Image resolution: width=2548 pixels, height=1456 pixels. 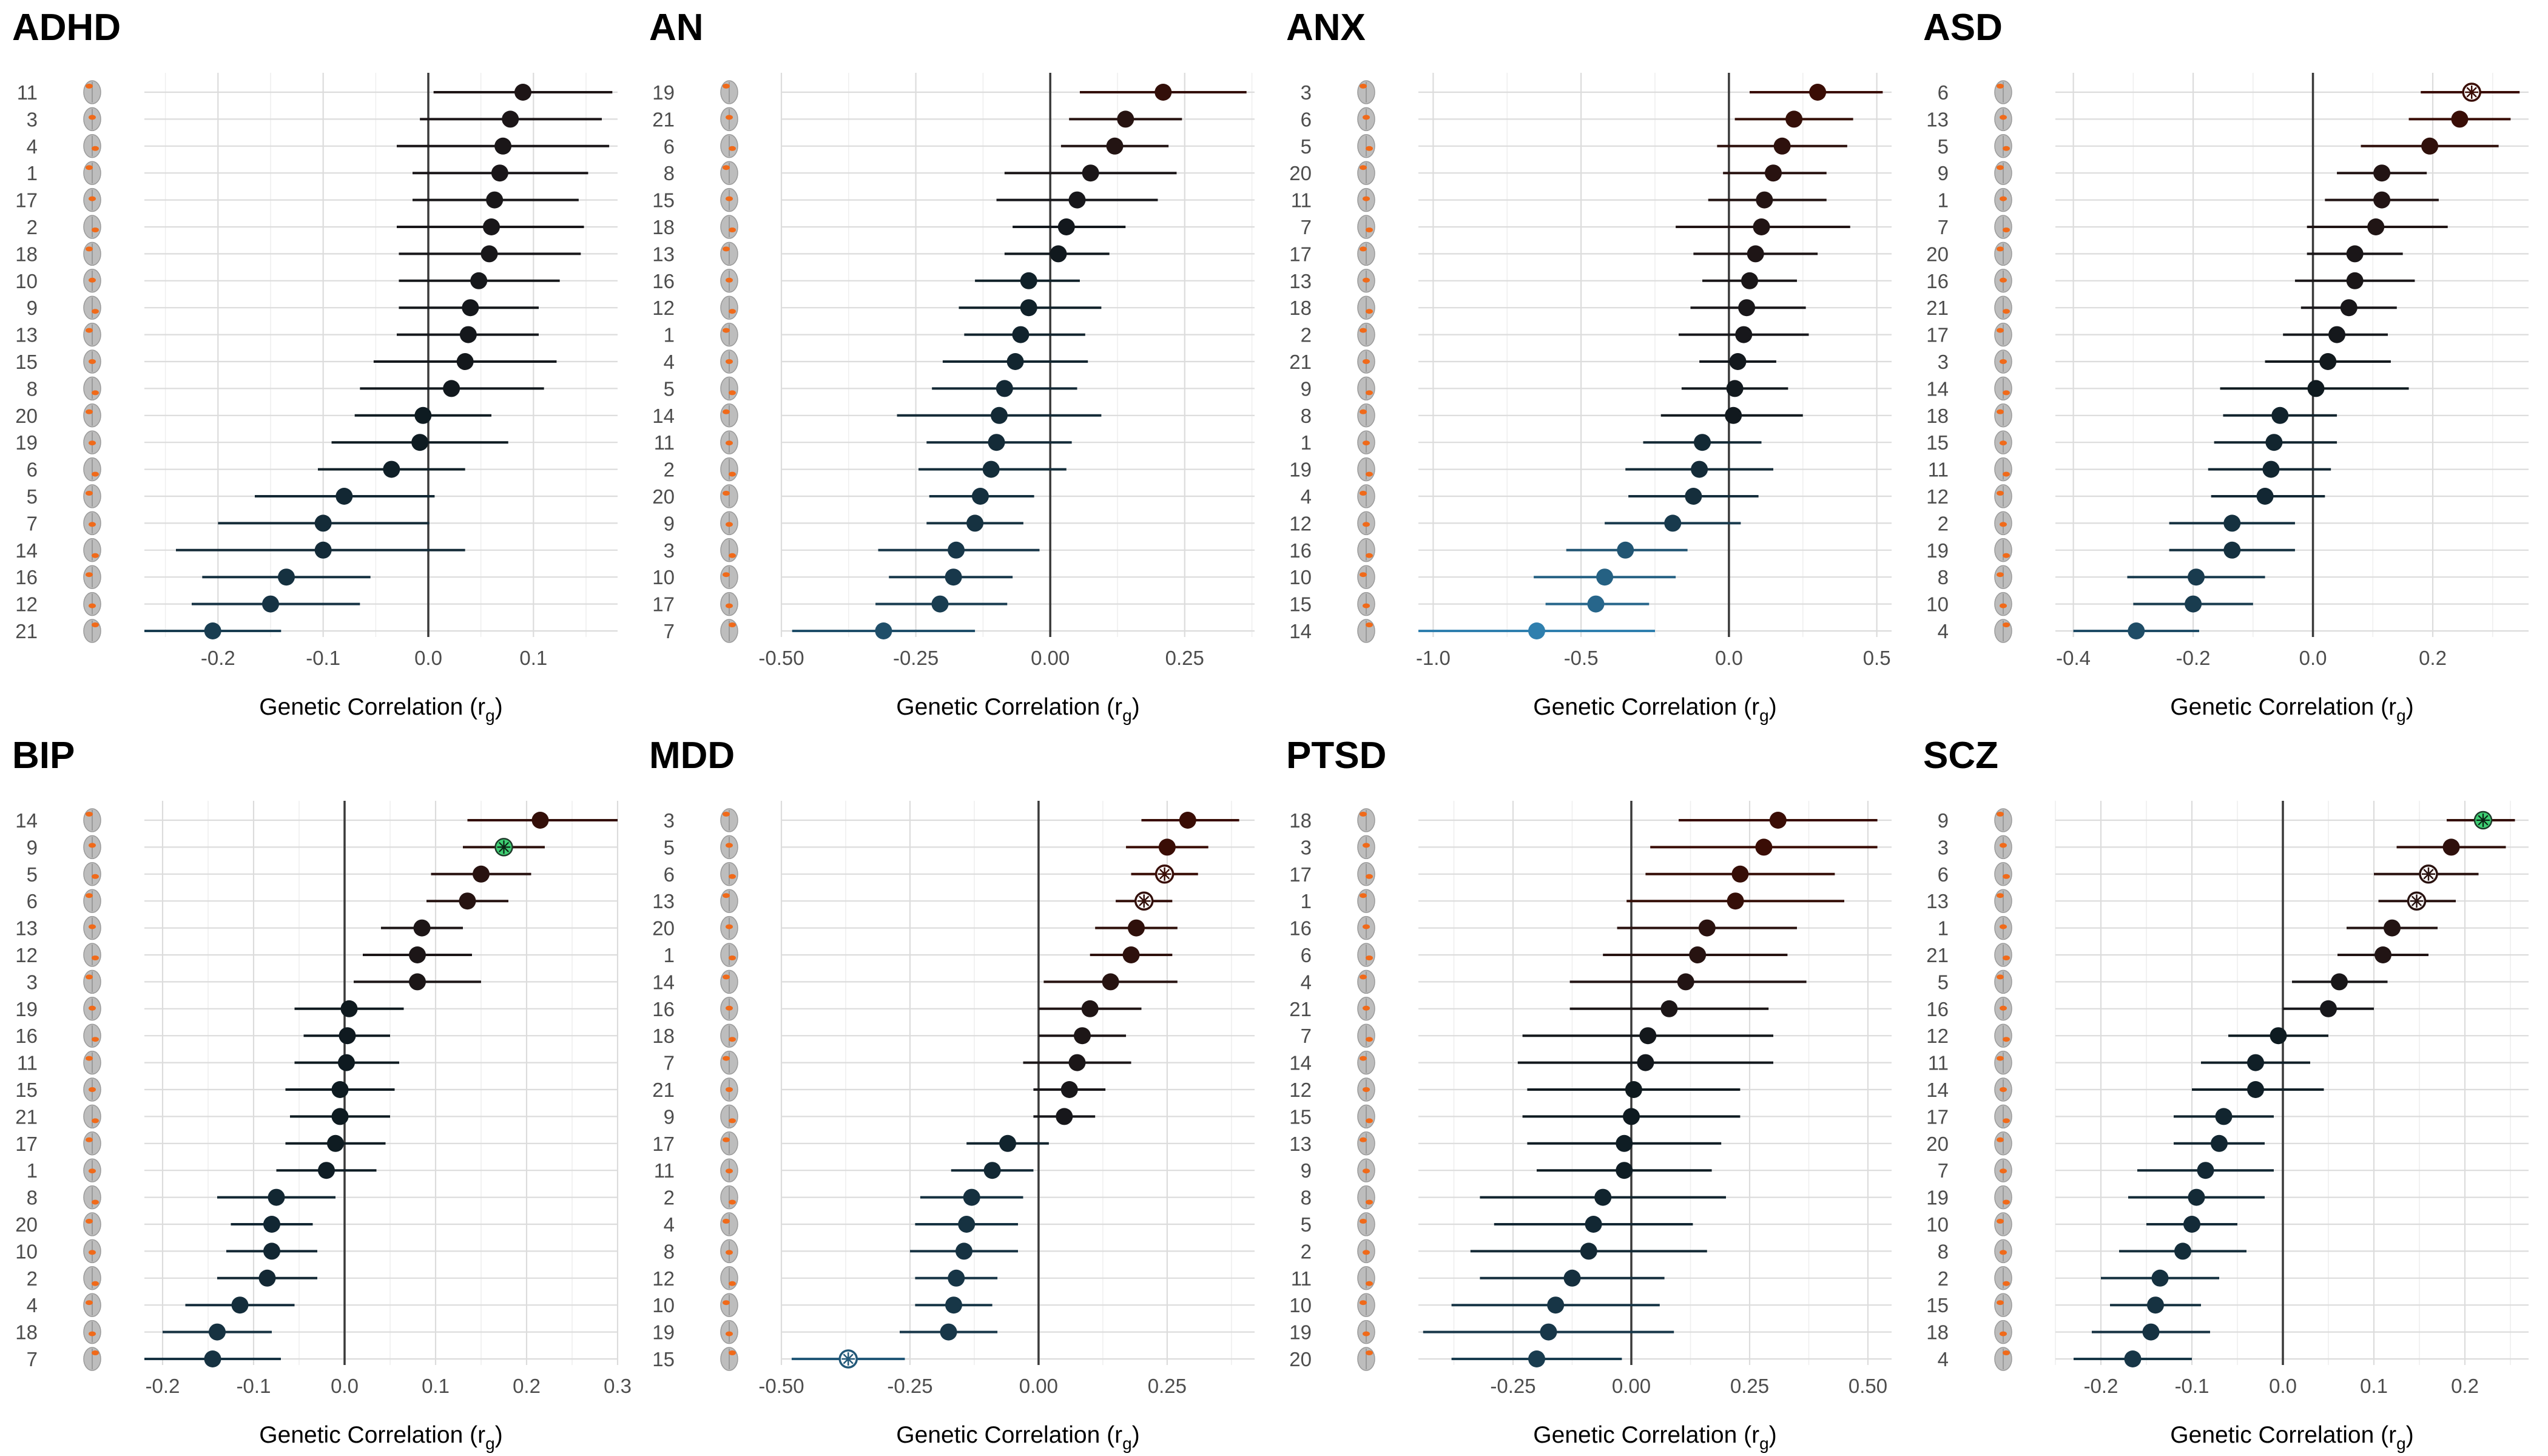 What do you see at coordinates (1543, 927) in the screenshot?
I see `row-16: 16` at bounding box center [1543, 927].